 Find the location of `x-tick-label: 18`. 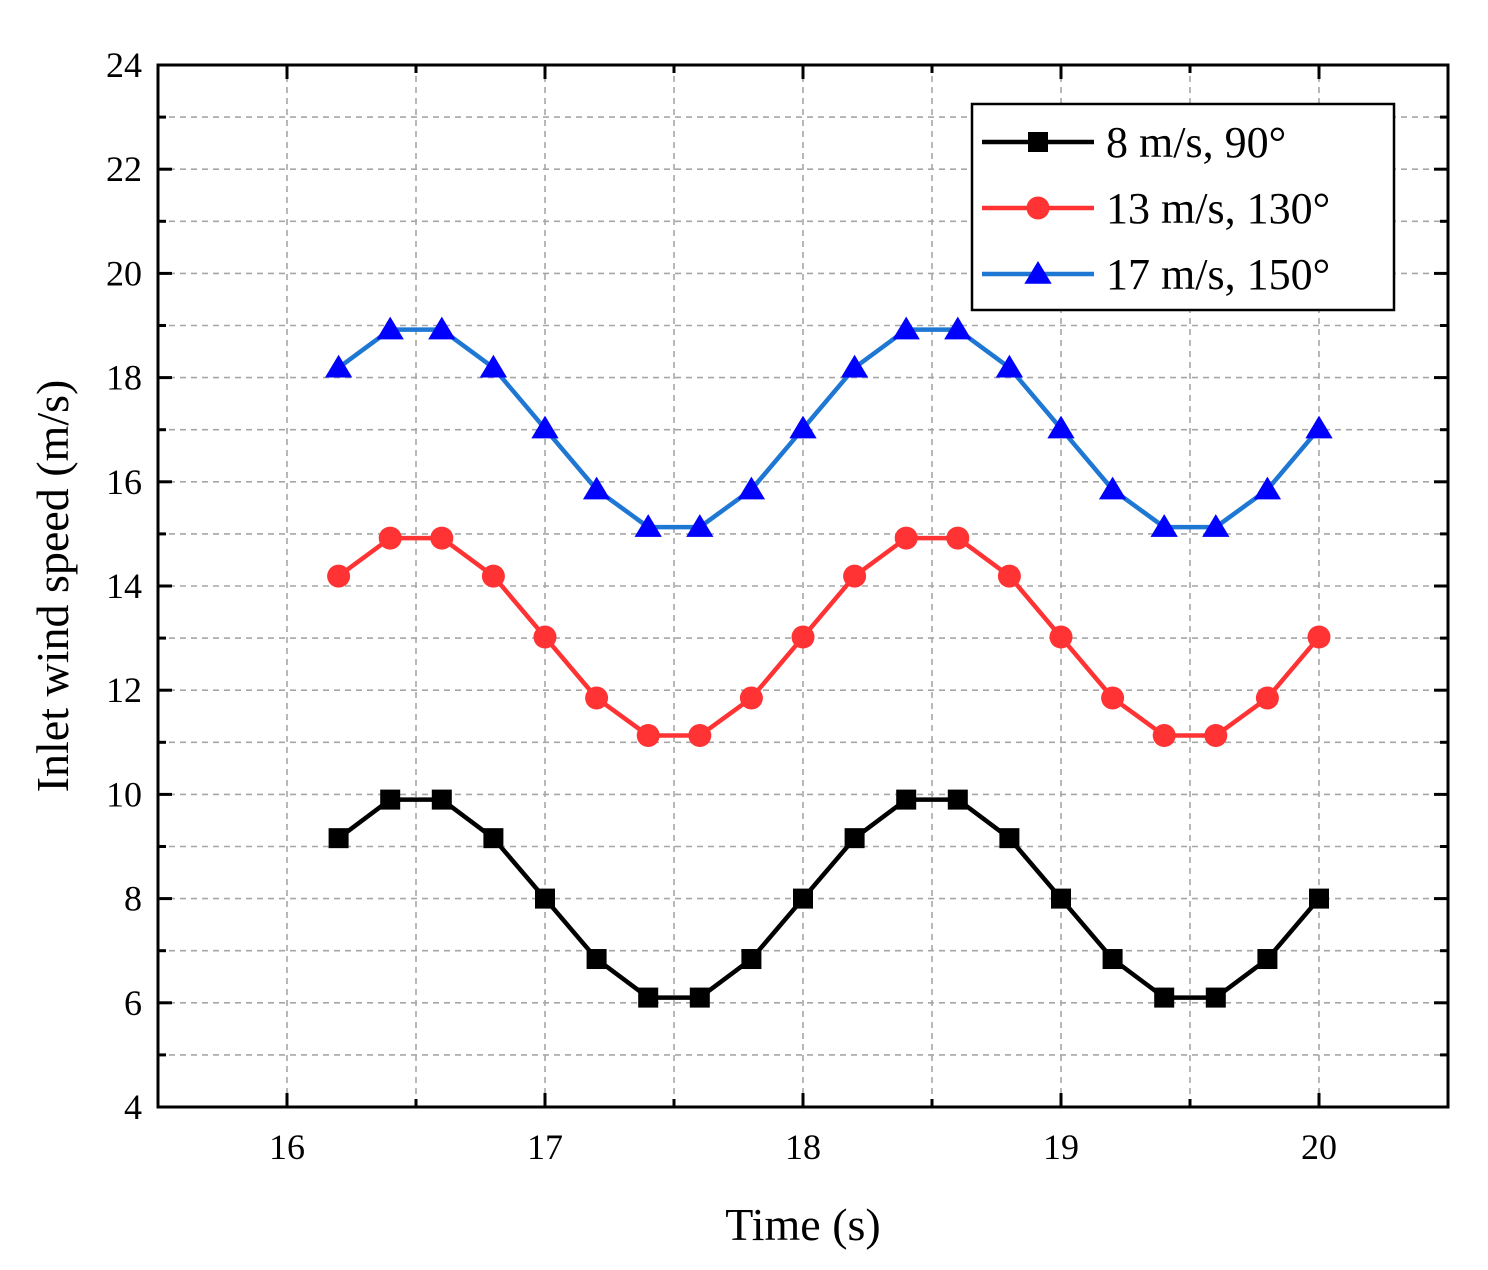

x-tick-label: 18 is located at coordinates (803, 1147).